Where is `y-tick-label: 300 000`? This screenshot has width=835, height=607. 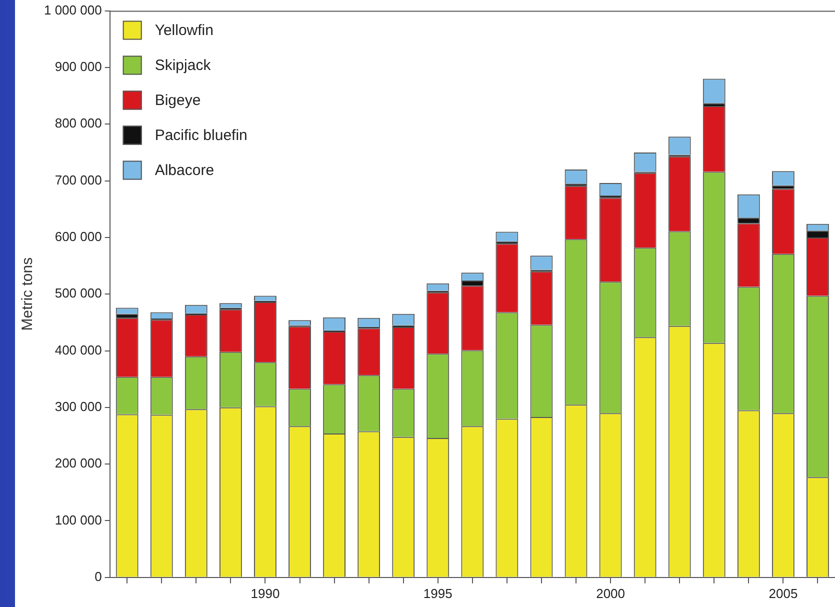 y-tick-label: 300 000 is located at coordinates (78, 406).